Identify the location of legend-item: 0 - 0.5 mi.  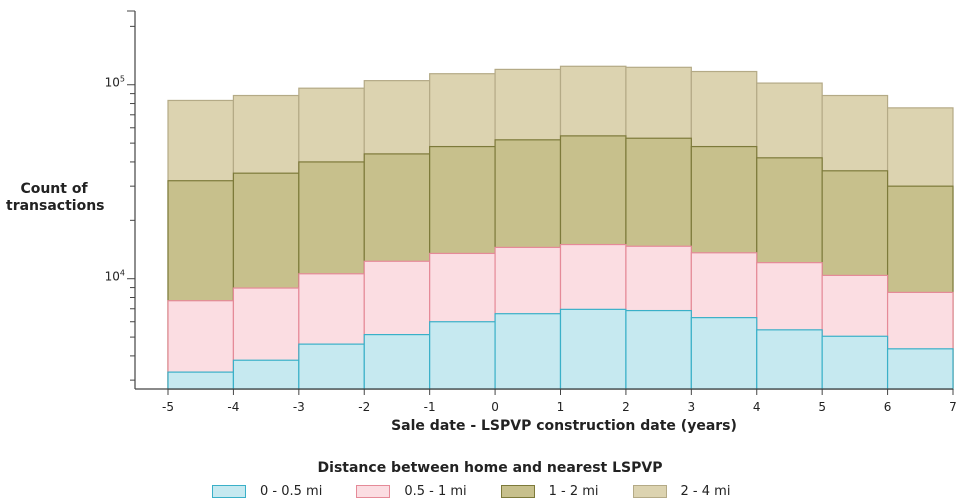
(267, 491).